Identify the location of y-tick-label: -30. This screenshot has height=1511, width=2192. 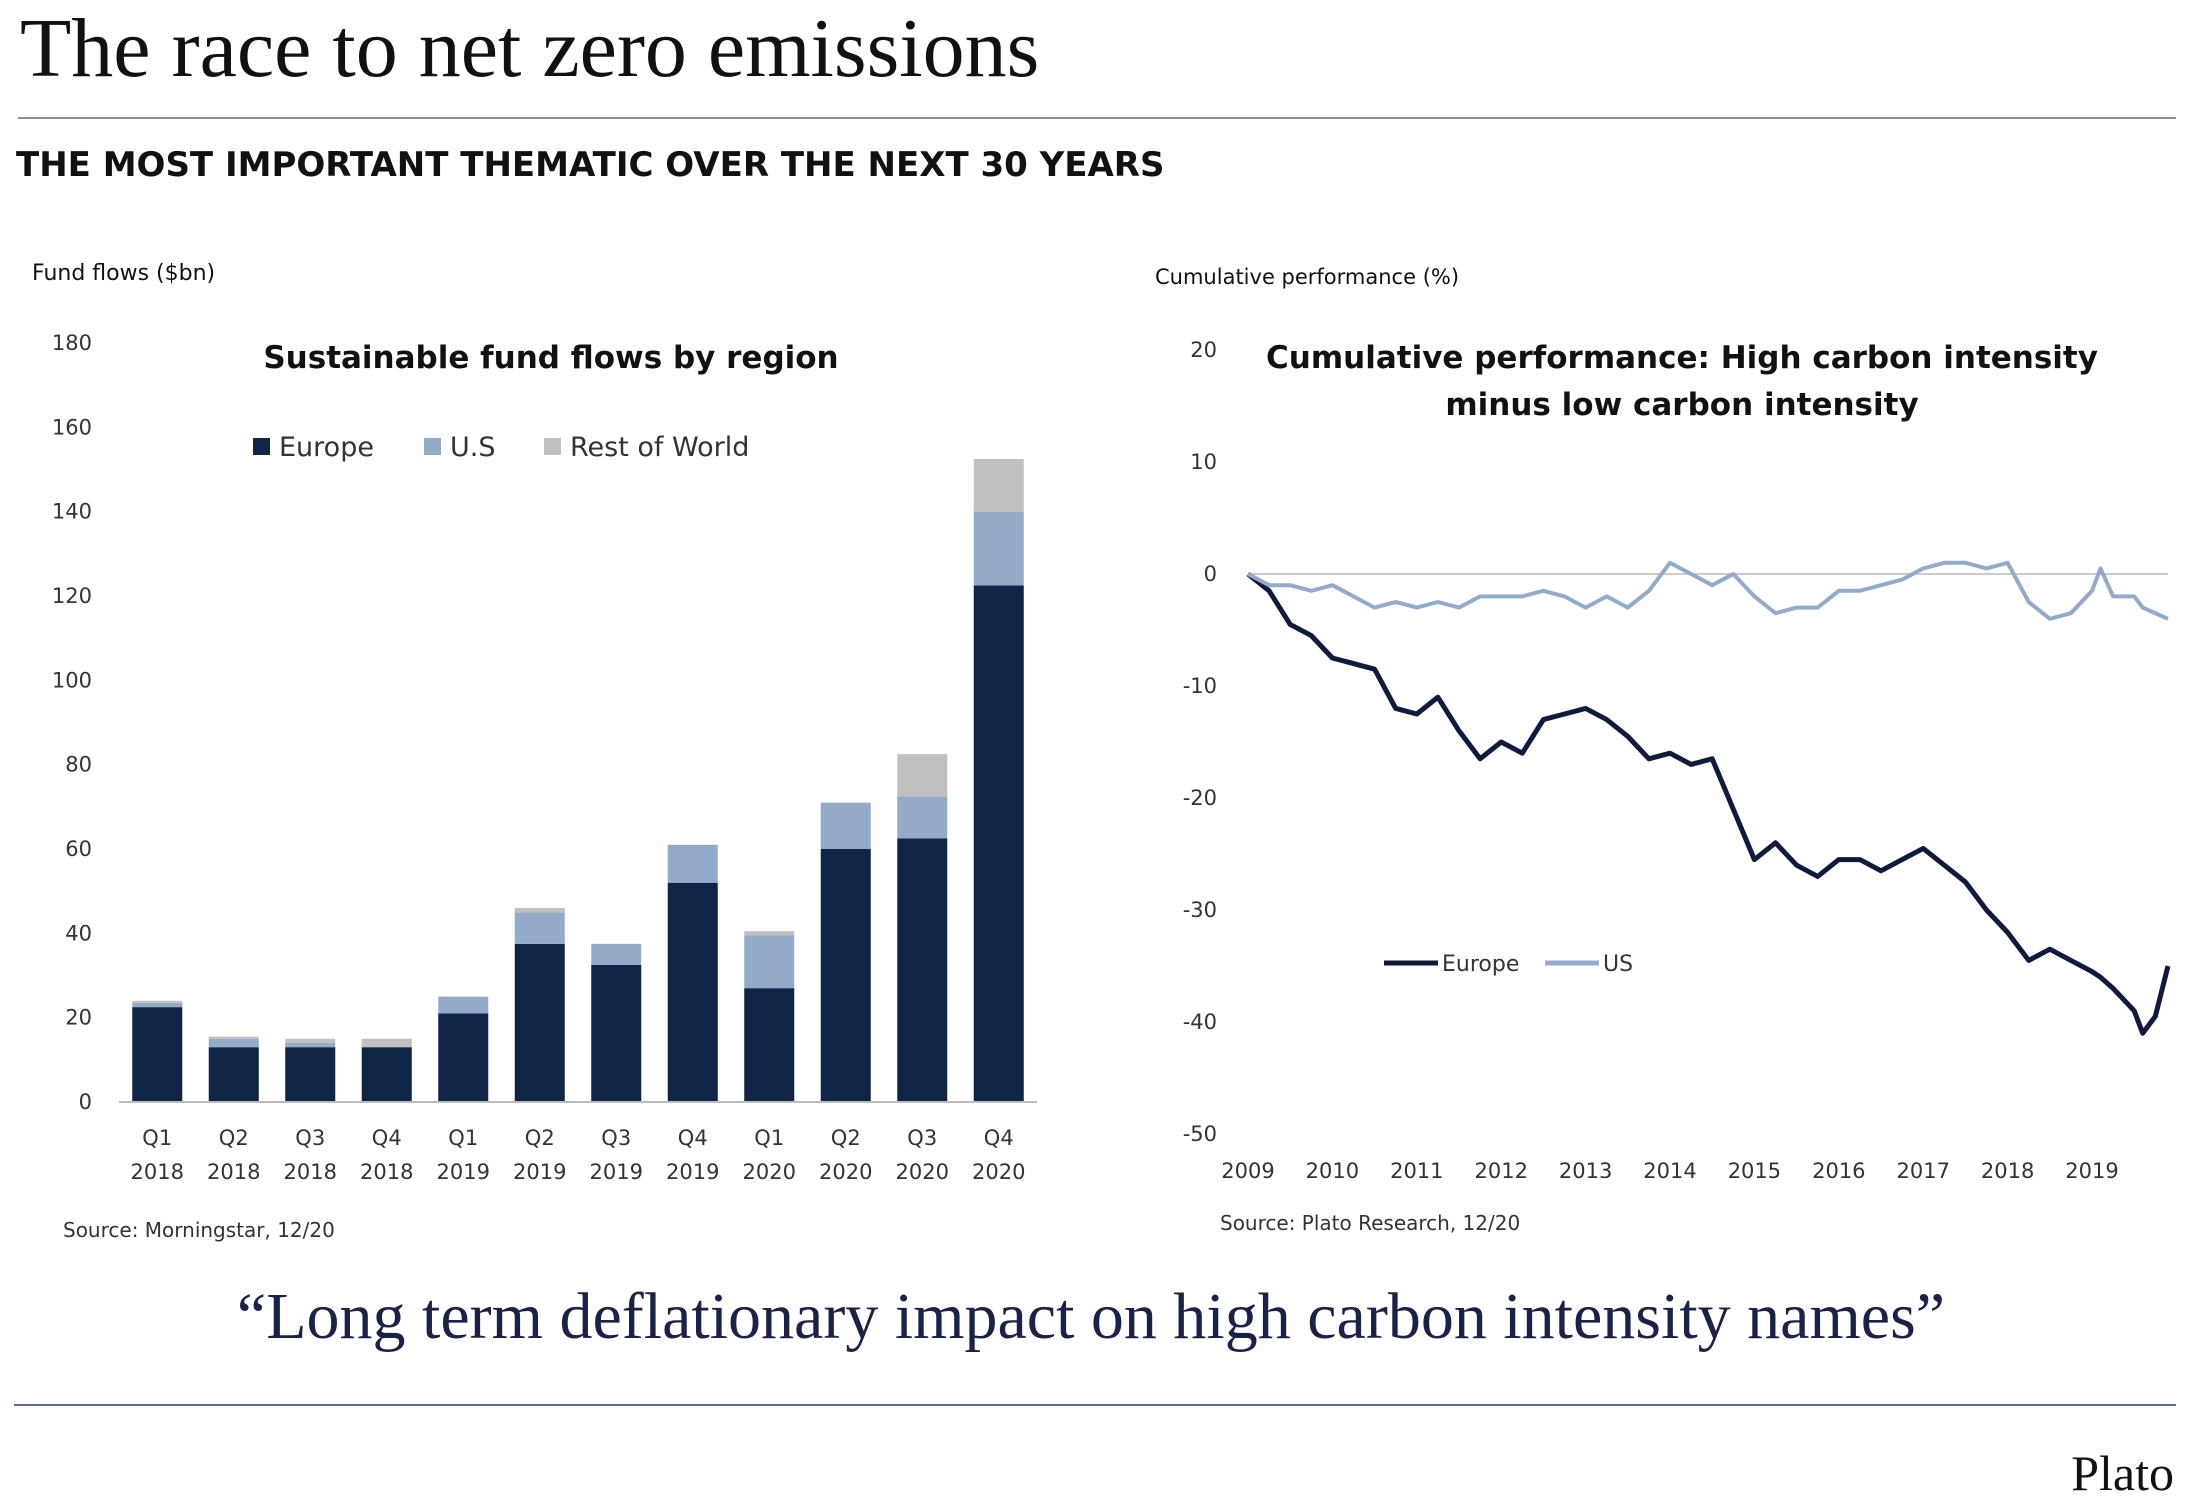
(1200, 910).